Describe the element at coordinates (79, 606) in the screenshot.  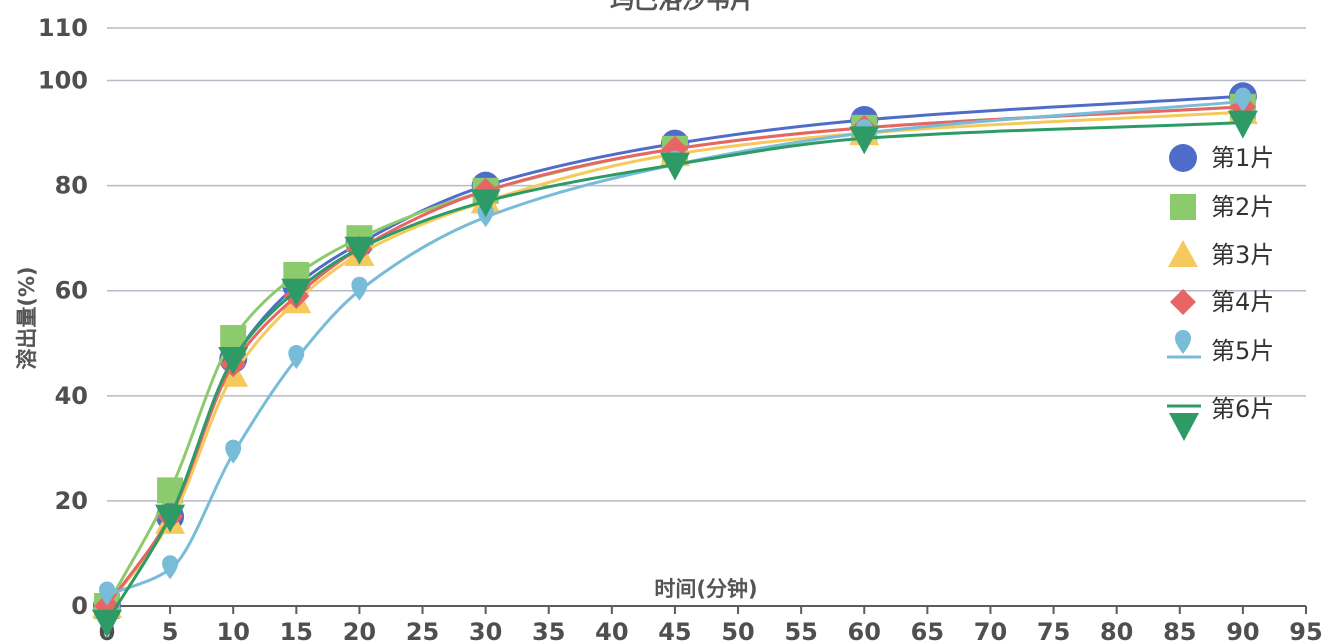
I see `y-tick-label-0: 0` at that location.